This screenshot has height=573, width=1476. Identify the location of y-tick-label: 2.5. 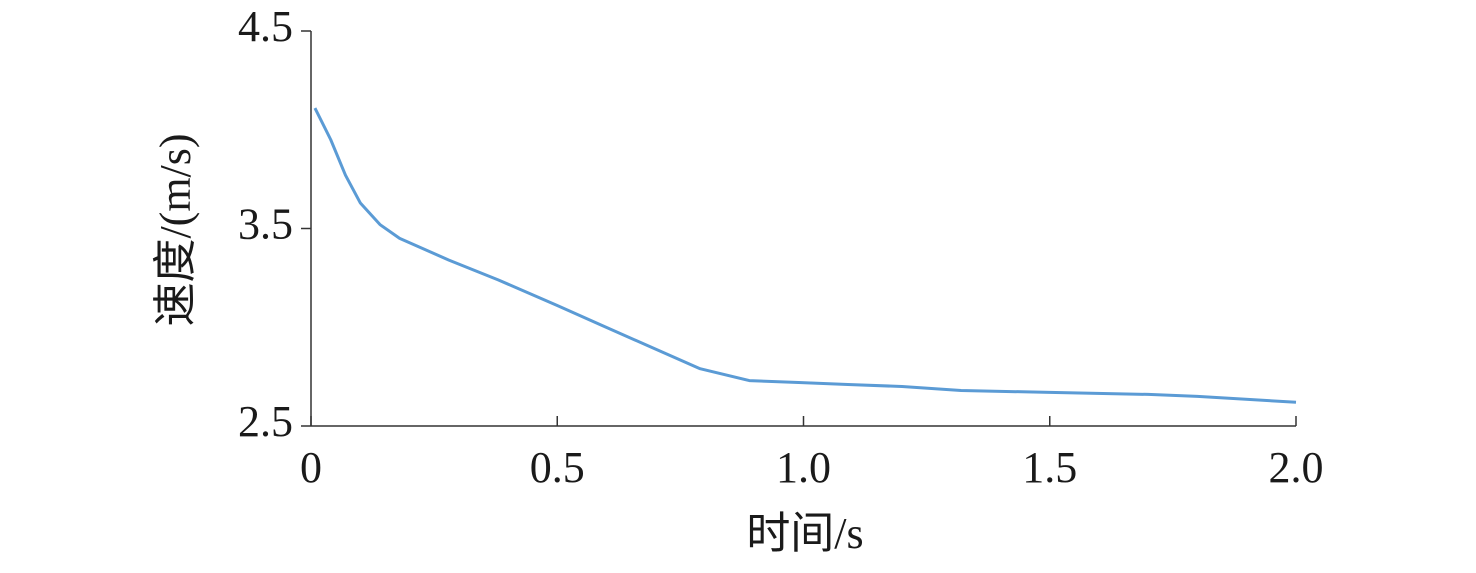
(265, 421).